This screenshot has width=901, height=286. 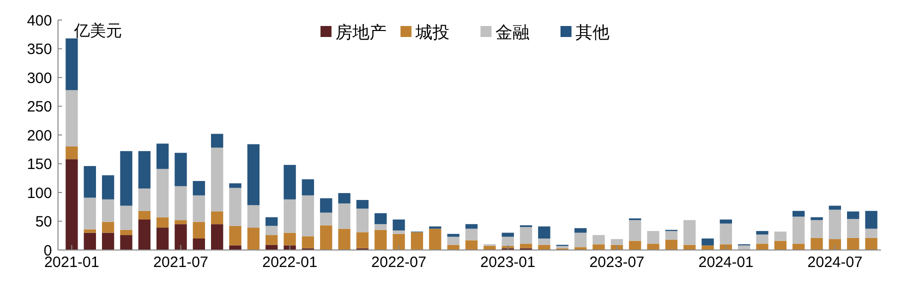 What do you see at coordinates (726, 262) in the screenshot?
I see `x-tick-label: 2024-01` at bounding box center [726, 262].